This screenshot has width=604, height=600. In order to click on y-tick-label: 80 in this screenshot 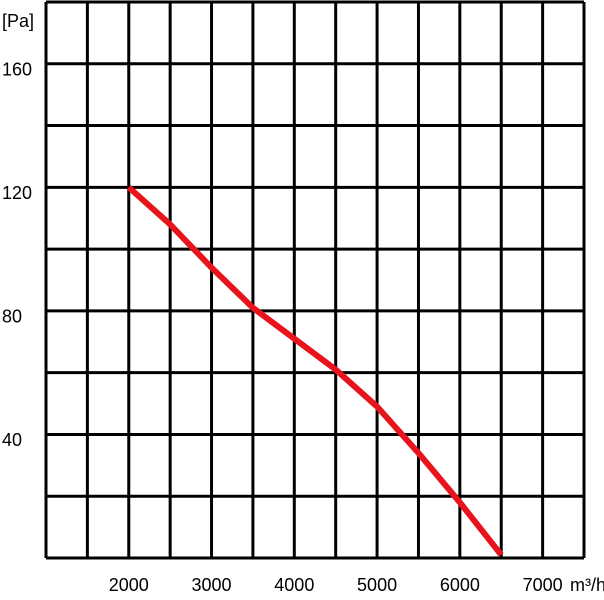, I will do `click(12, 317)`.